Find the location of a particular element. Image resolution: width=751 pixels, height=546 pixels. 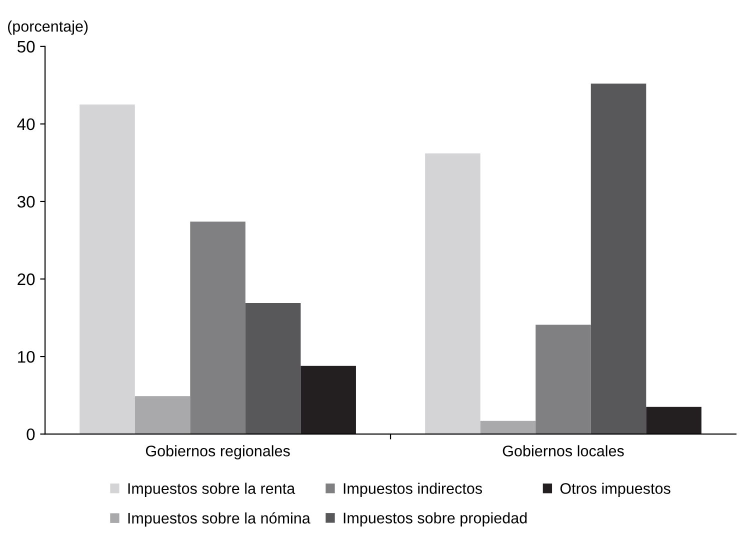

x-tick-label: Gobiernos locales is located at coordinates (563, 450).